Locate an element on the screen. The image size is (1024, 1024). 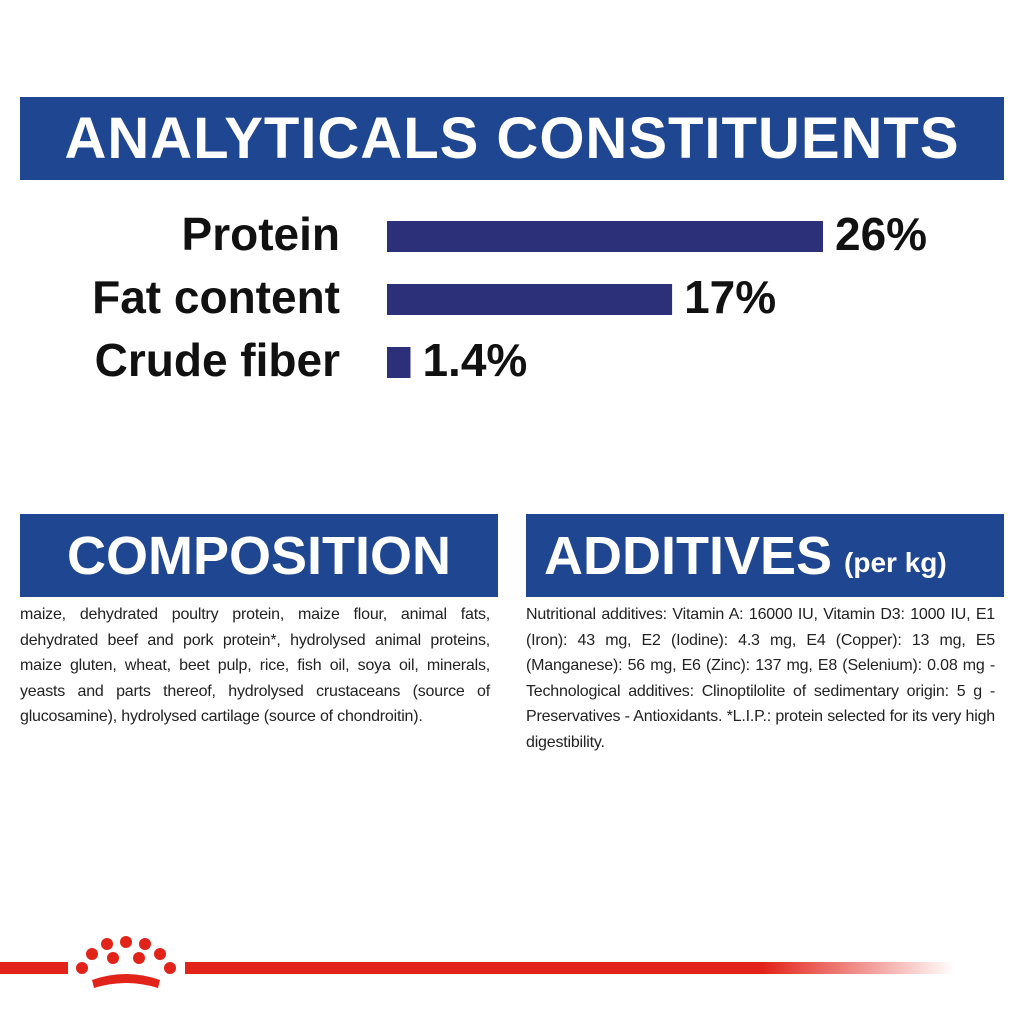
category-label: Crude fiber is located at coordinates (217, 360).